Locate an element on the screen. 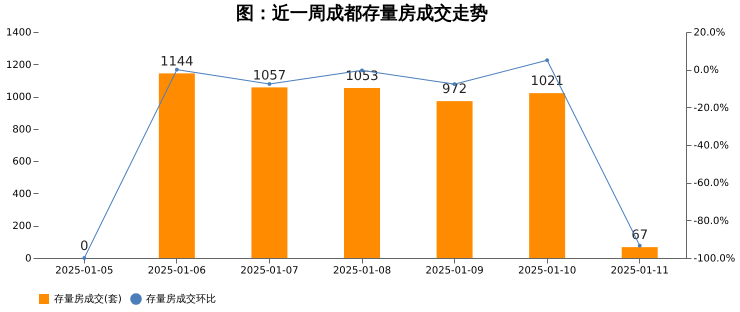 The width and height of the screenshot is (740, 312). data-label: 0 is located at coordinates (84, 246).